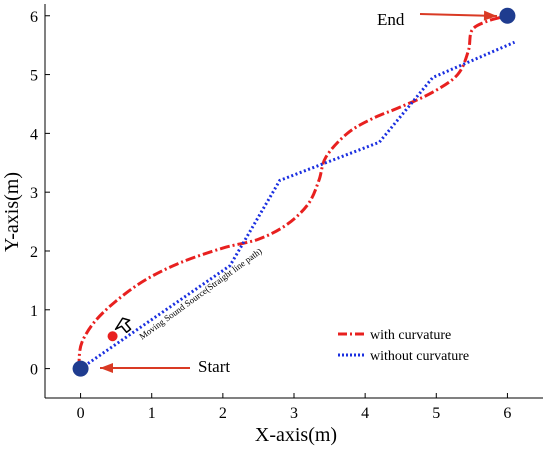 The width and height of the screenshot is (550, 456). What do you see at coordinates (34, 252) in the screenshot?
I see `y-tick-label: 2` at bounding box center [34, 252].